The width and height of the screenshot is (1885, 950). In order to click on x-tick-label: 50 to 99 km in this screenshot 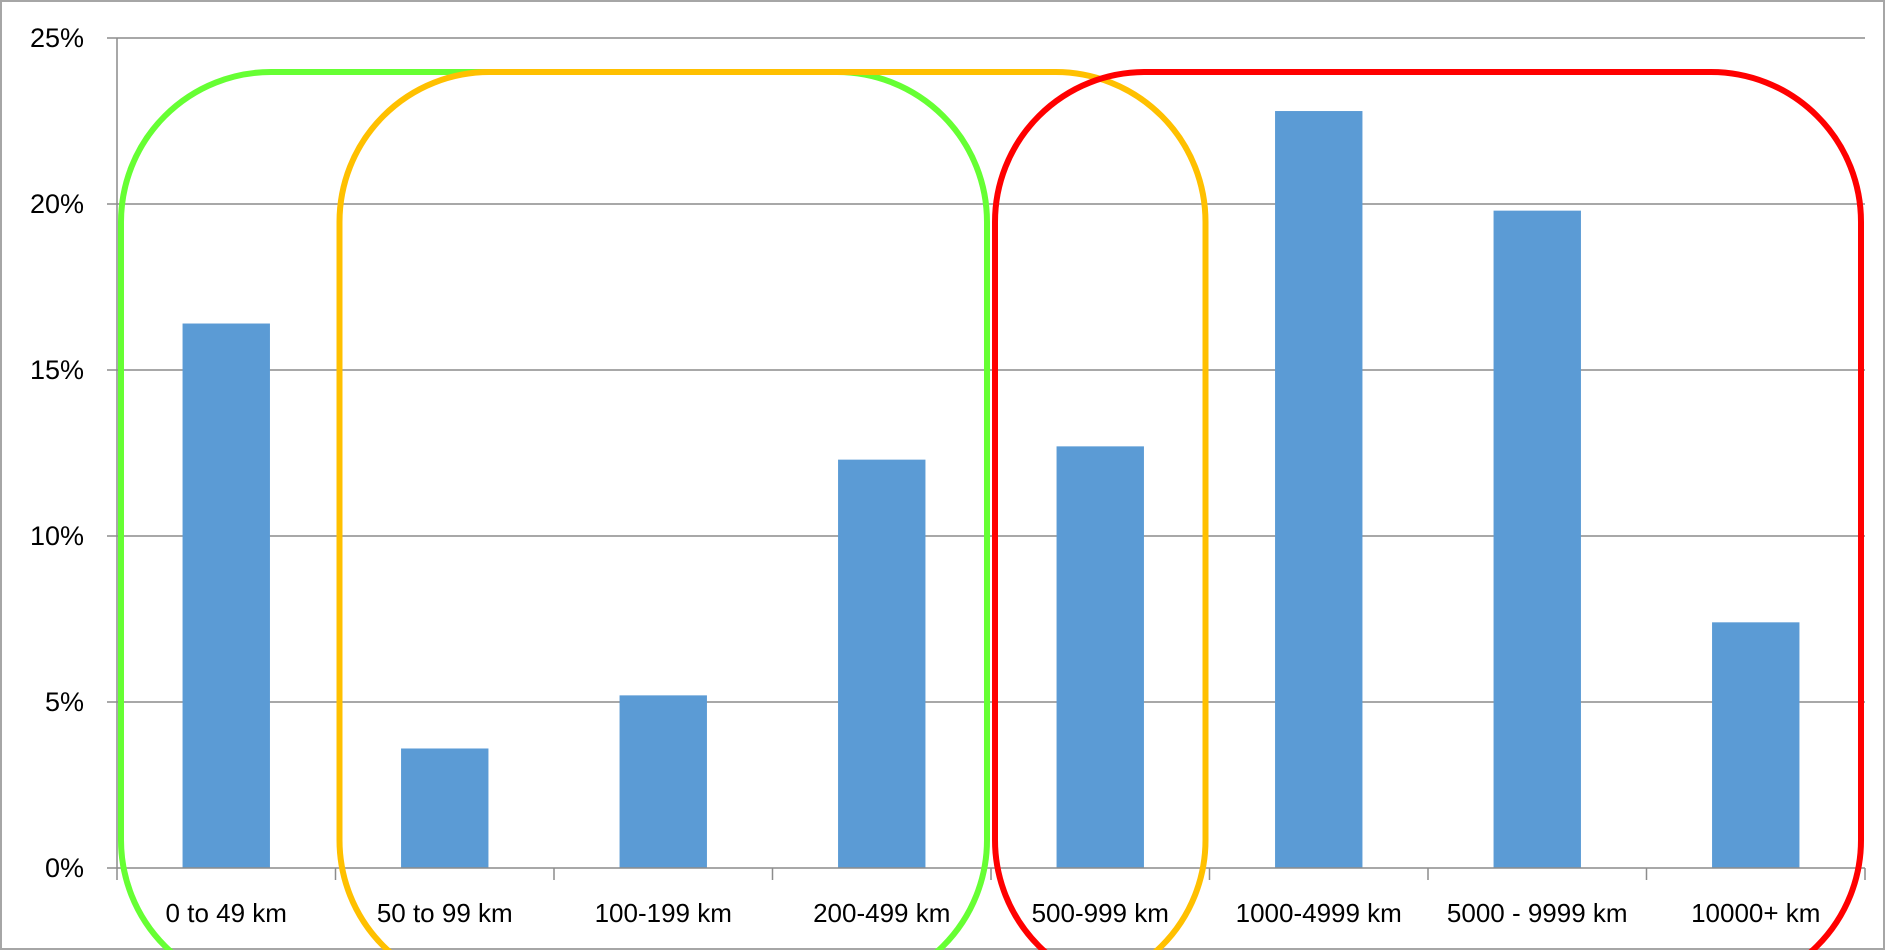, I will do `click(445, 913)`.